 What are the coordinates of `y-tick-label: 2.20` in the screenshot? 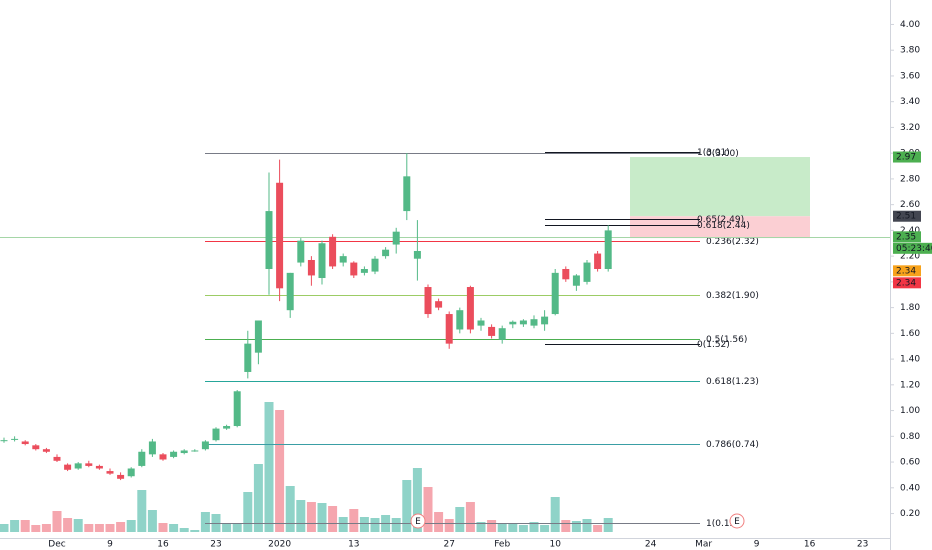 It's located at (910, 257).